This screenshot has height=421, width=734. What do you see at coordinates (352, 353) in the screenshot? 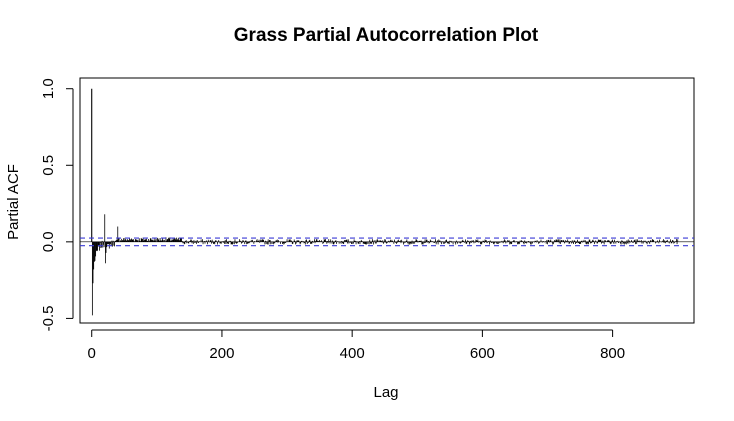
I see `x-tick-label: 400` at bounding box center [352, 353].